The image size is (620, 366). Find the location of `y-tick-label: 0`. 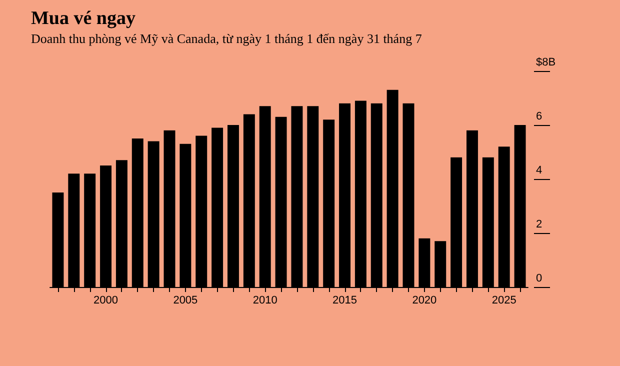

y-tick-label: 0 is located at coordinates (539, 278).